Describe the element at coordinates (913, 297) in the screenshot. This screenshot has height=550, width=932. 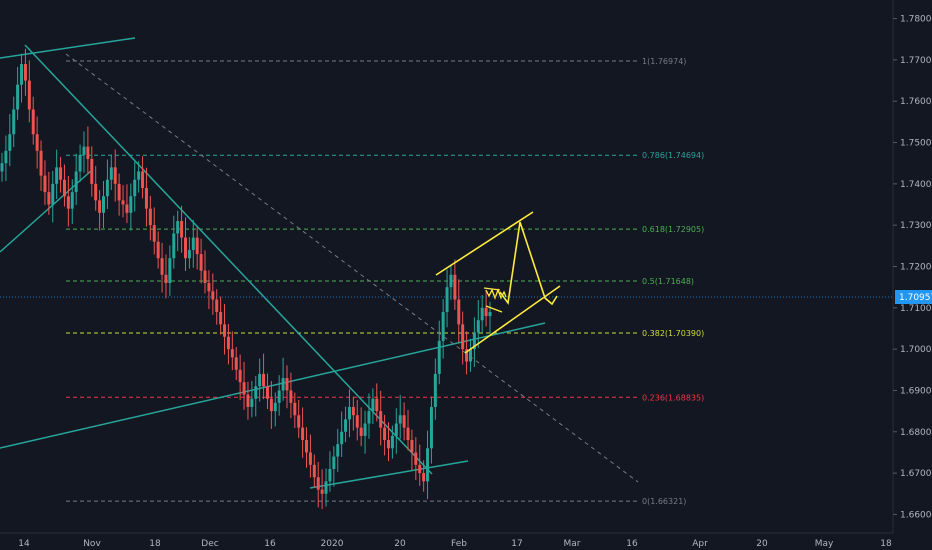
I see `current-price-tag: 1.70957` at that location.